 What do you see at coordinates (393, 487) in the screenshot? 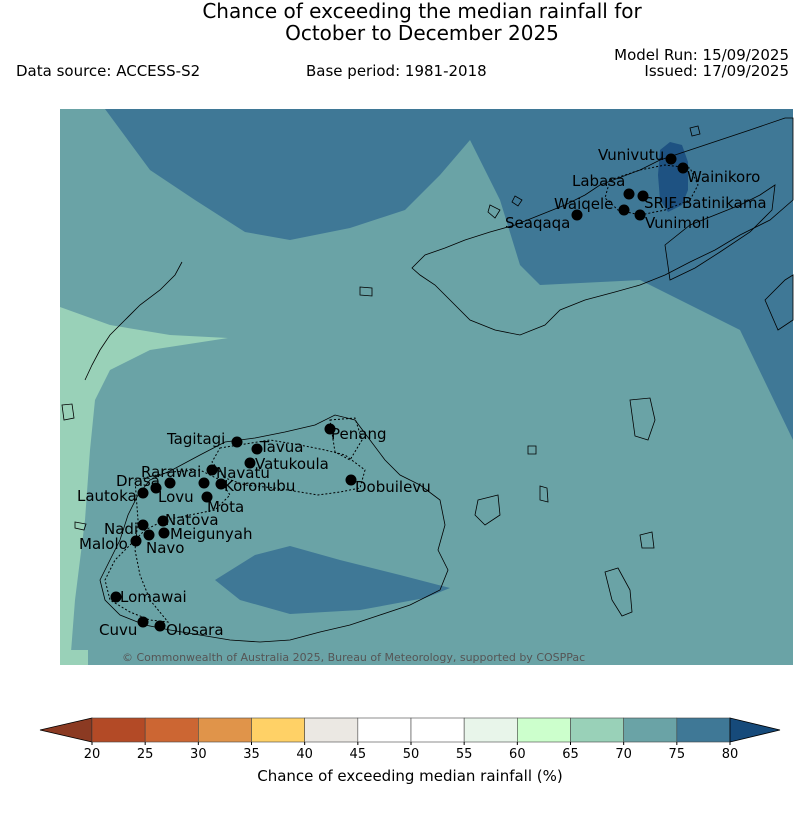
I see `svg-text: Dobuilevu` at bounding box center [393, 487].